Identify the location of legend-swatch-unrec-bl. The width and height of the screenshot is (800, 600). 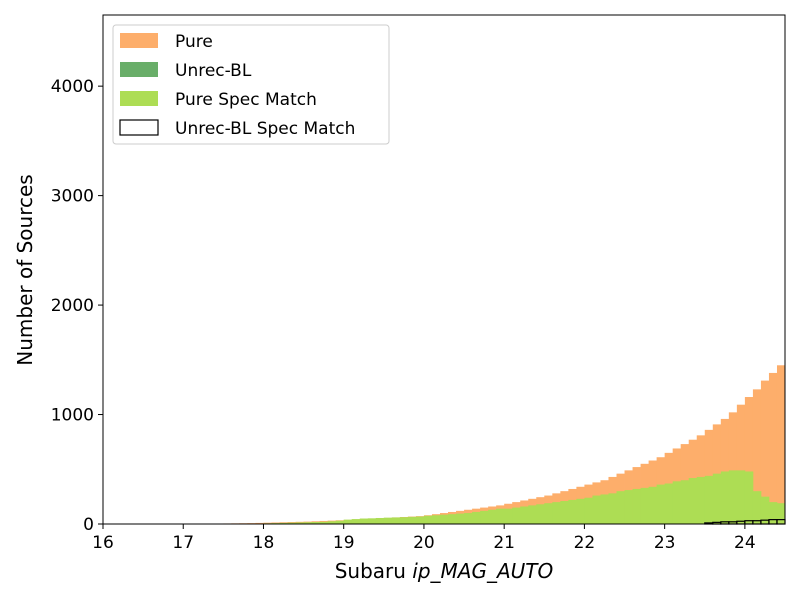
(139, 69).